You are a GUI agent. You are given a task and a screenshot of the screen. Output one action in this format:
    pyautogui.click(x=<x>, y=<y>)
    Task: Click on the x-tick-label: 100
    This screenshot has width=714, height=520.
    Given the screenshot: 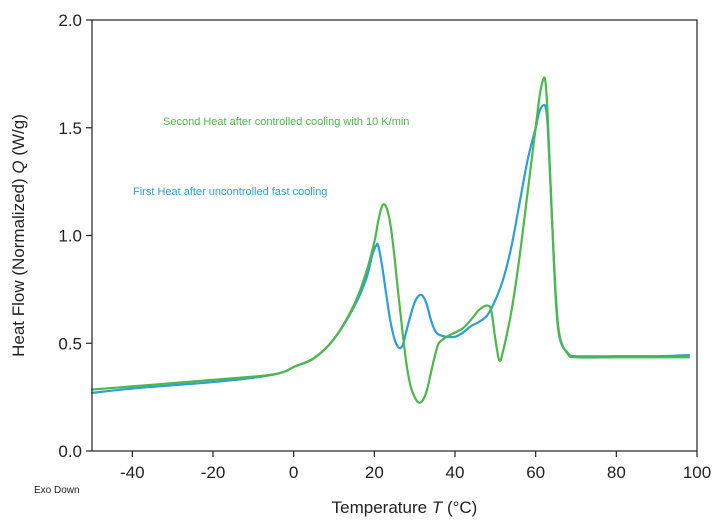 What is the action you would take?
    pyautogui.click(x=697, y=472)
    